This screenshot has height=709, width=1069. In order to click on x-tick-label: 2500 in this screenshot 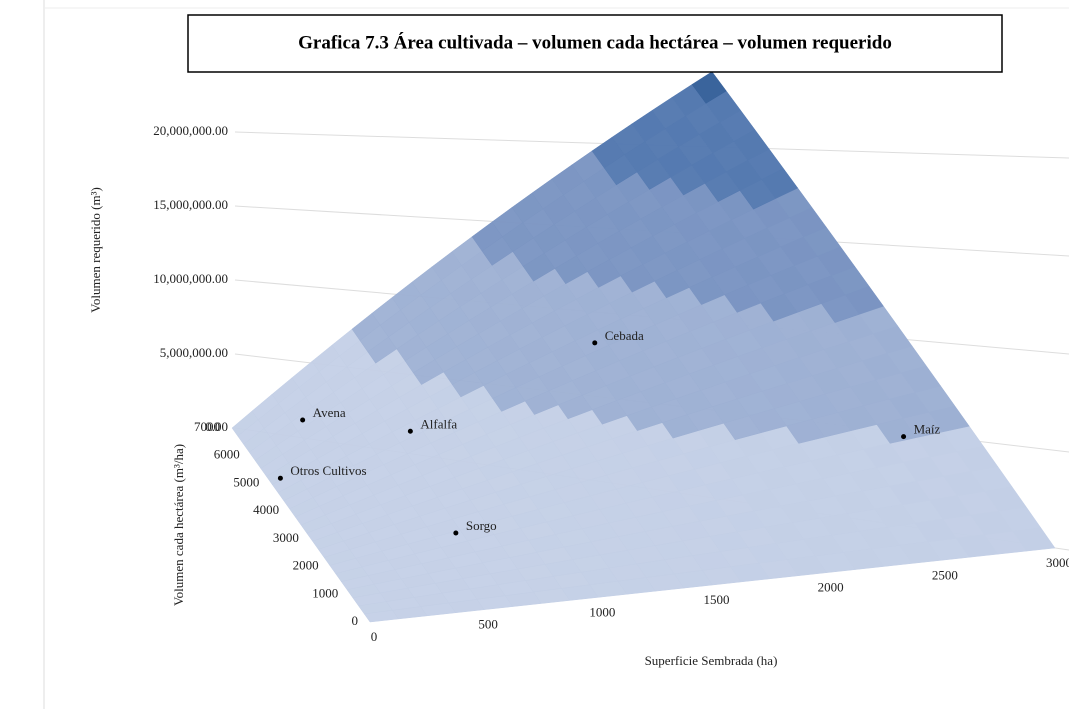, I will do `click(945, 574)`.